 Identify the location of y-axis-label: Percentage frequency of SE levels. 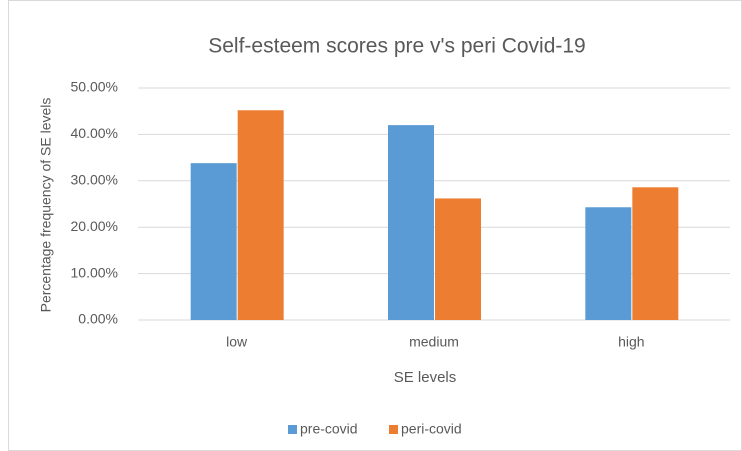
(46, 205).